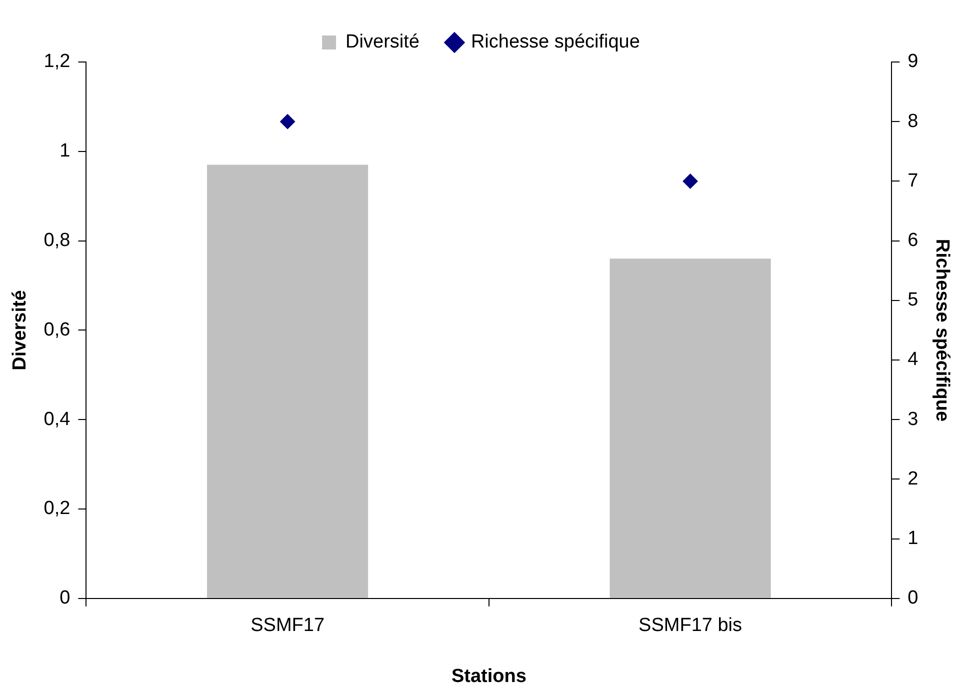 Image resolution: width=962 pixels, height=697 pixels. What do you see at coordinates (913, 121) in the screenshot?
I see `y2-tick-label: 8` at bounding box center [913, 121].